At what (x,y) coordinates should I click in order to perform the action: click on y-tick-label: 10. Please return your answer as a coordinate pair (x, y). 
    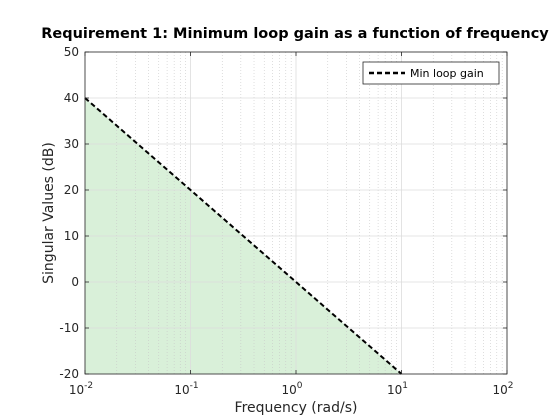
    Looking at the image, I should click on (71, 236).